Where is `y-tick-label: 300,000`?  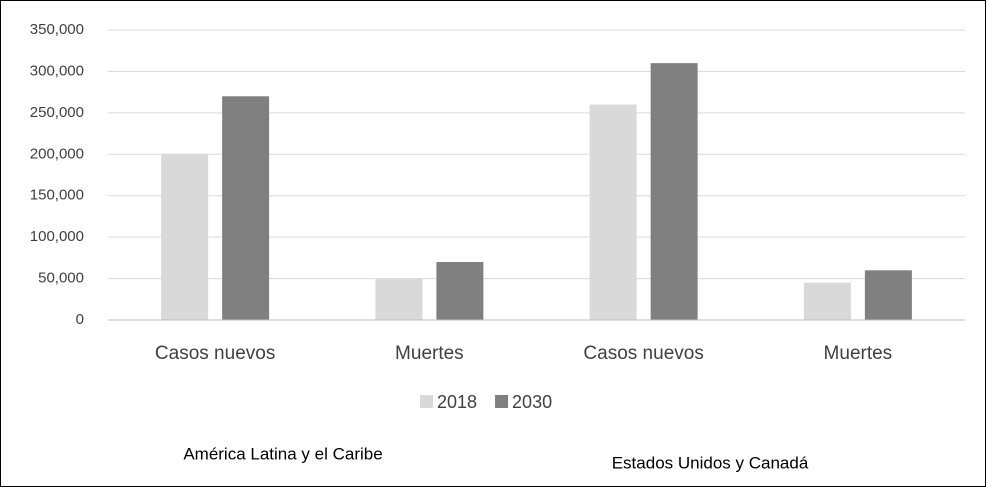 y-tick-label: 300,000 is located at coordinates (57, 70).